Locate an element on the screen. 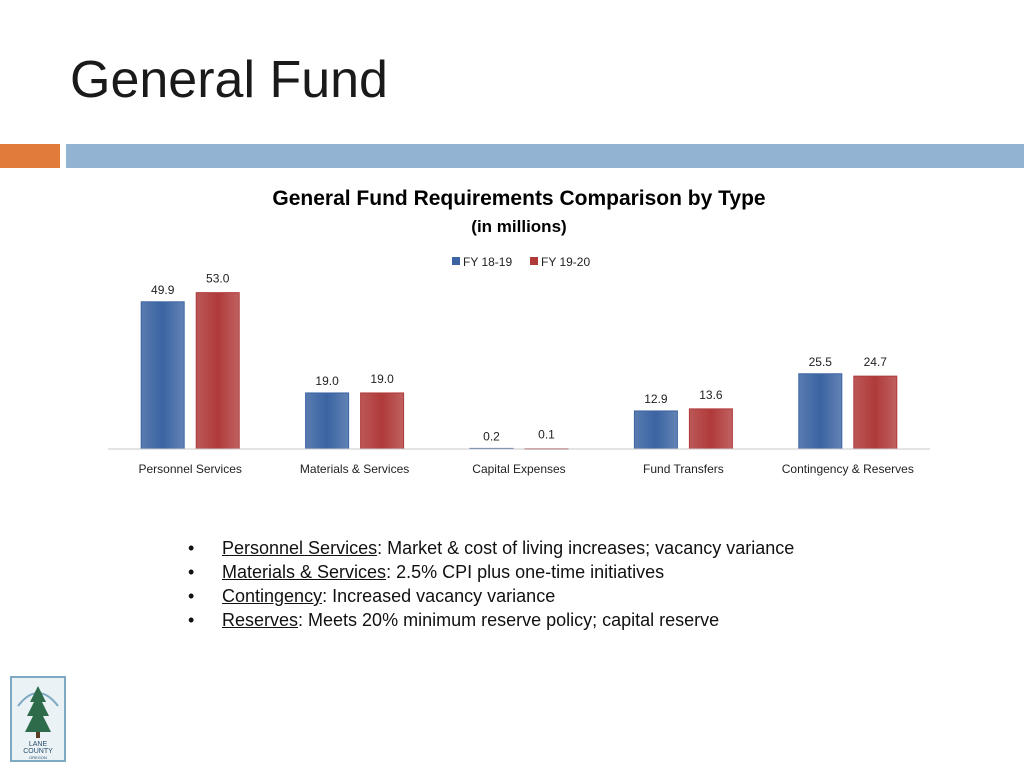 This screenshot has width=1024, height=768. logo-text-line-1: LANE is located at coordinates (38, 744).